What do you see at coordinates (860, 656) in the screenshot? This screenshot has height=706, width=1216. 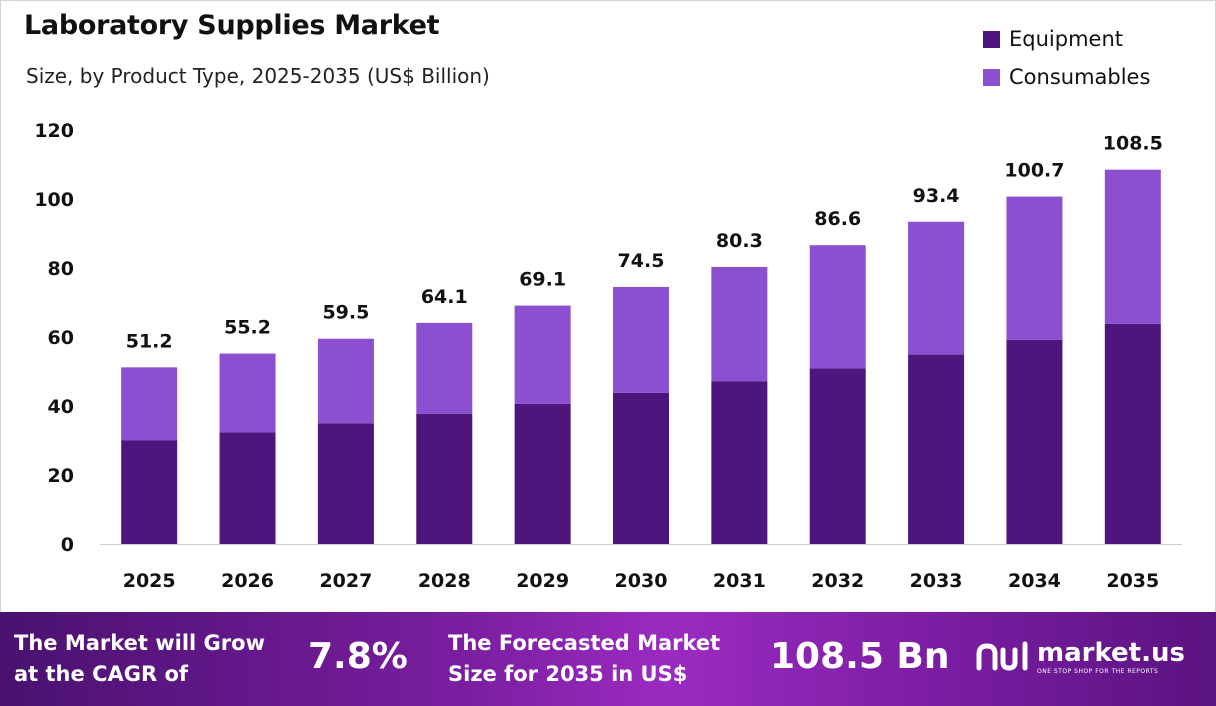 I see `forecast-value: 108.5 Bn` at bounding box center [860, 656].